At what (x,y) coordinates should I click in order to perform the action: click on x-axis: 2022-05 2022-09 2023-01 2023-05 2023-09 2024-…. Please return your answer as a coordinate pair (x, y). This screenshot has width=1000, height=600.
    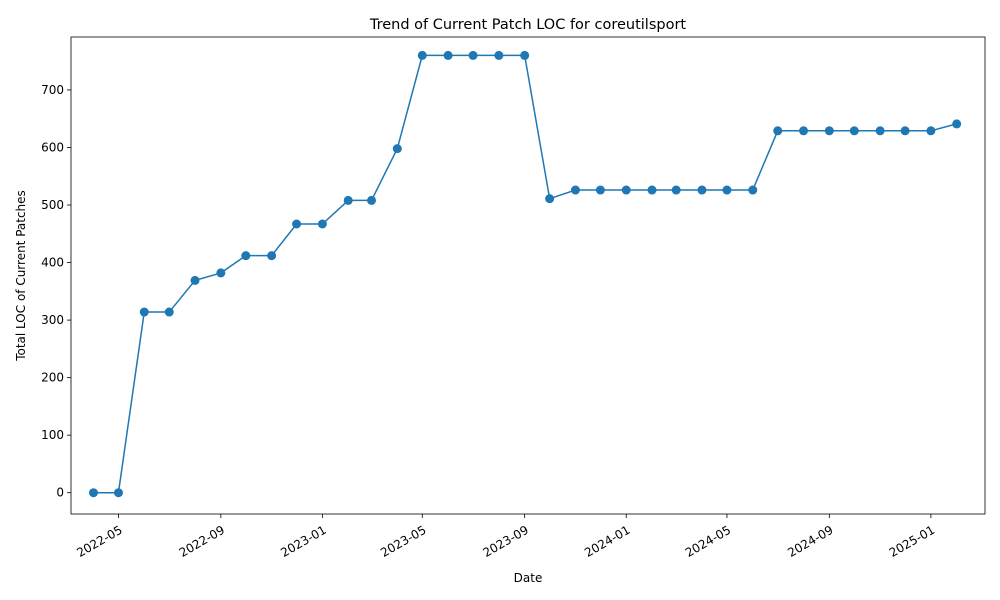
    Looking at the image, I should click on (505, 537).